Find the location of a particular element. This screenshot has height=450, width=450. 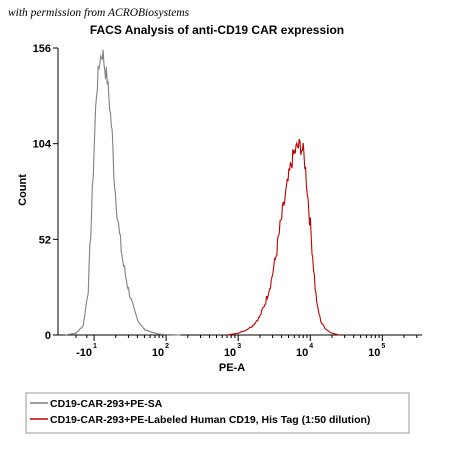

x-tick-label: -10 is located at coordinates (84, 353).